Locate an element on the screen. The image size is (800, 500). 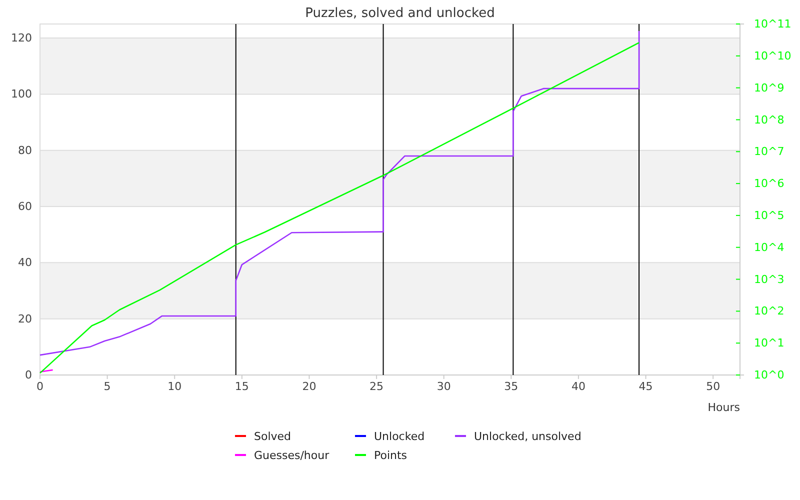
y2-tick-label: 10^7 is located at coordinates (769, 151).